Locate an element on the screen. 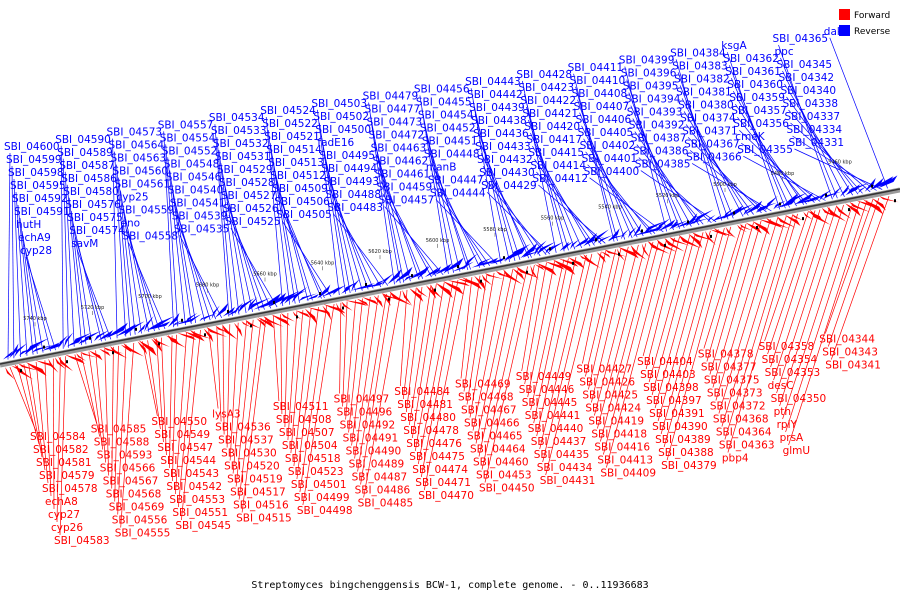 The image size is (900, 600). gene-label: SBI_04424 is located at coordinates (613, 409).